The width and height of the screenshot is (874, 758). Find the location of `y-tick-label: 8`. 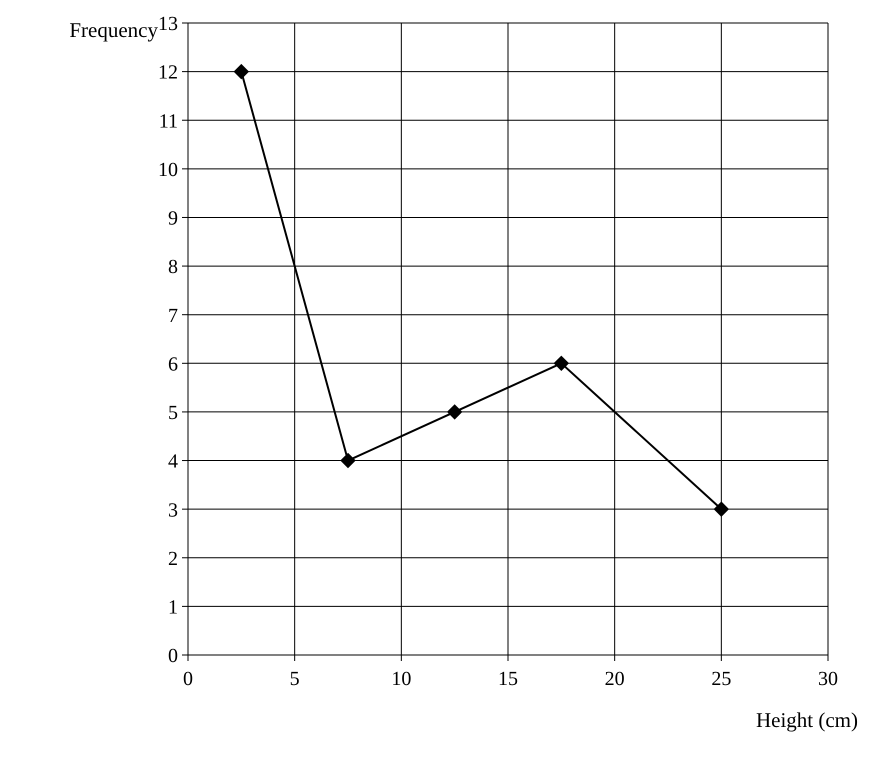

y-tick-label: 8 is located at coordinates (173, 267).